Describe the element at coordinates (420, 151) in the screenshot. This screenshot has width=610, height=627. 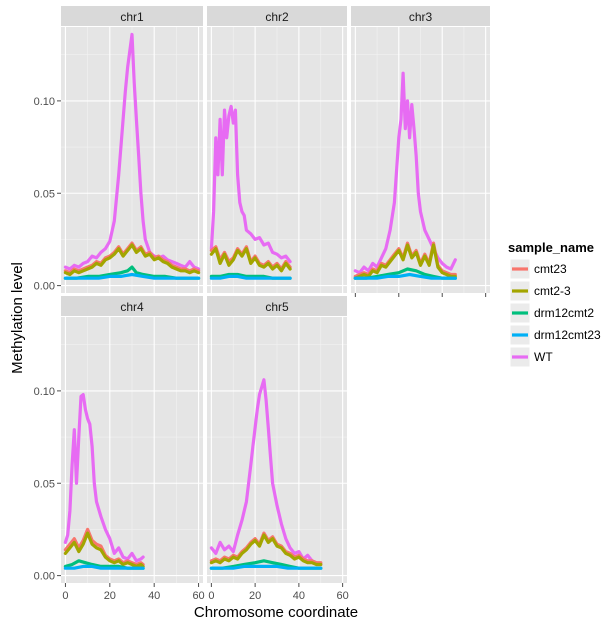
I see `panel-chr3: chr3` at that location.